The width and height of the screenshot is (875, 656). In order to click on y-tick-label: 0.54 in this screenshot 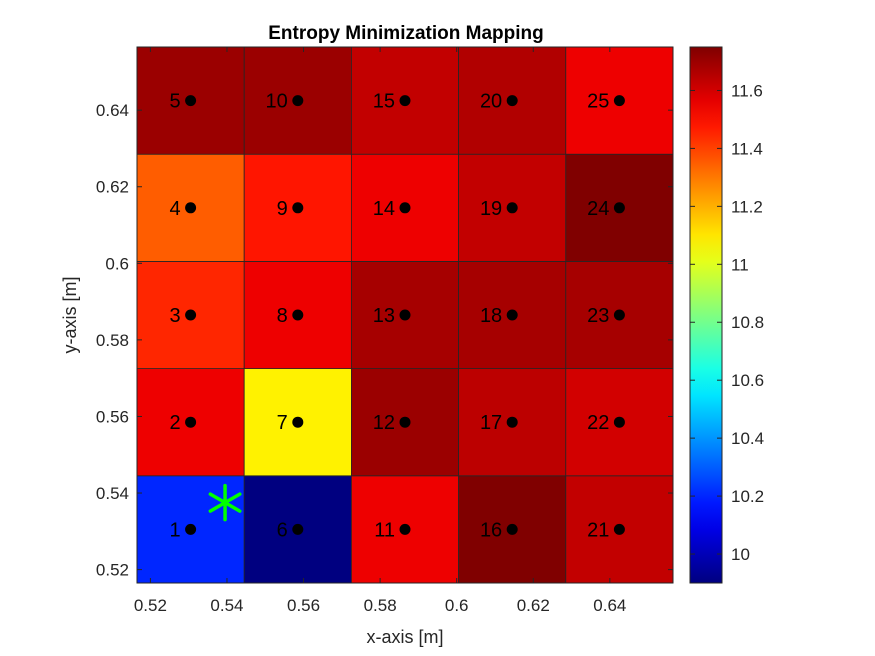, I will do `click(112, 493)`.